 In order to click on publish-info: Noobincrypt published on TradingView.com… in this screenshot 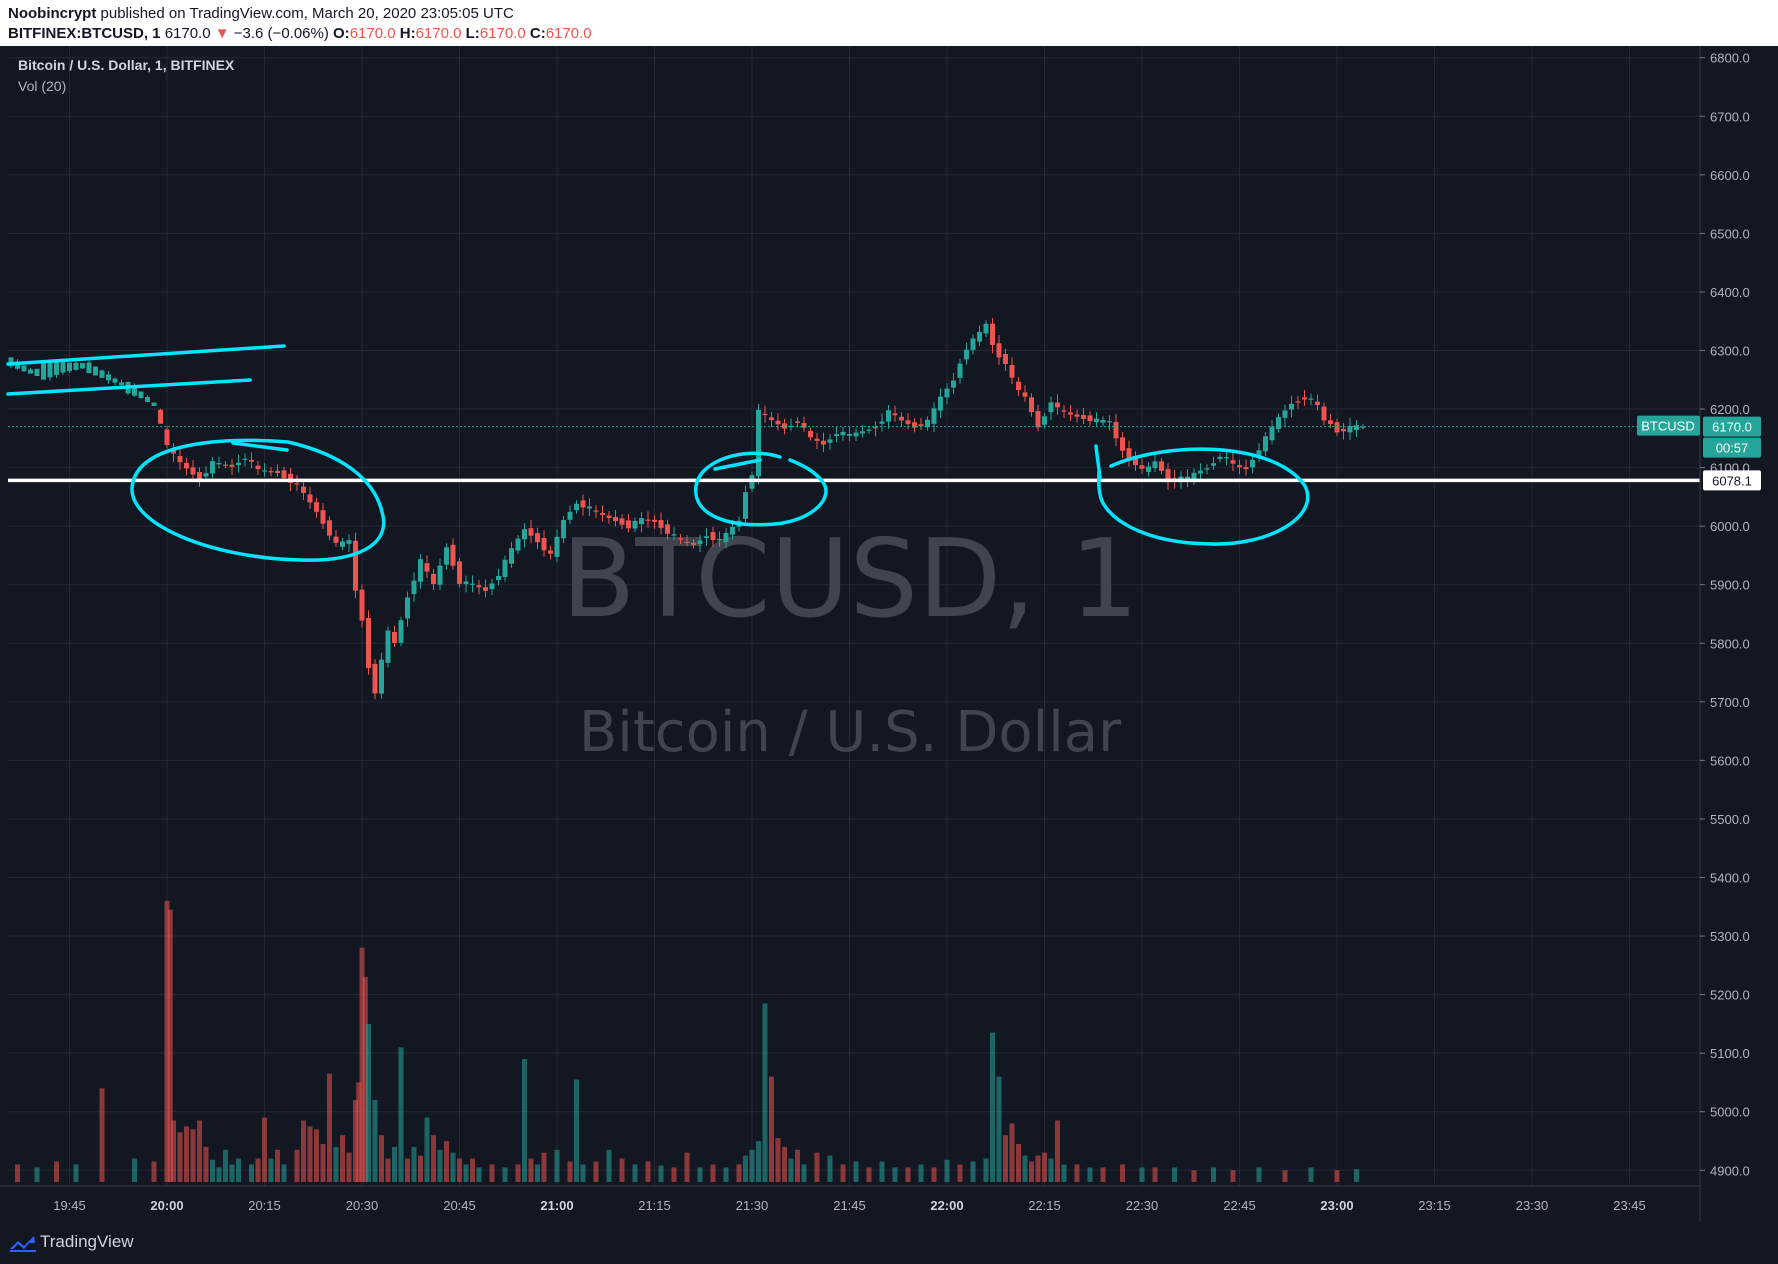, I will do `click(261, 13)`.